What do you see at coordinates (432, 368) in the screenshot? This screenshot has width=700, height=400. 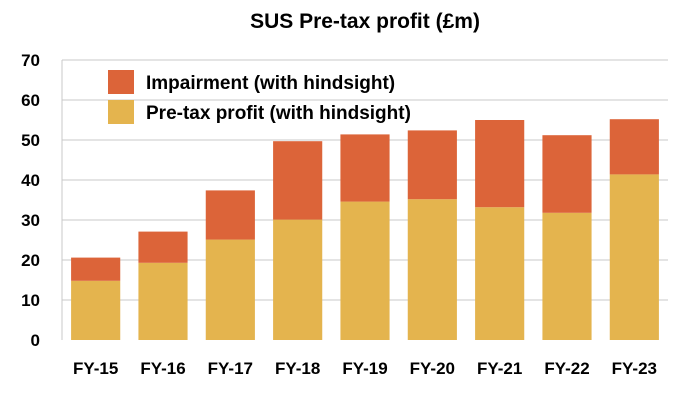 I see `x-tick-label: FY-20` at bounding box center [432, 368].